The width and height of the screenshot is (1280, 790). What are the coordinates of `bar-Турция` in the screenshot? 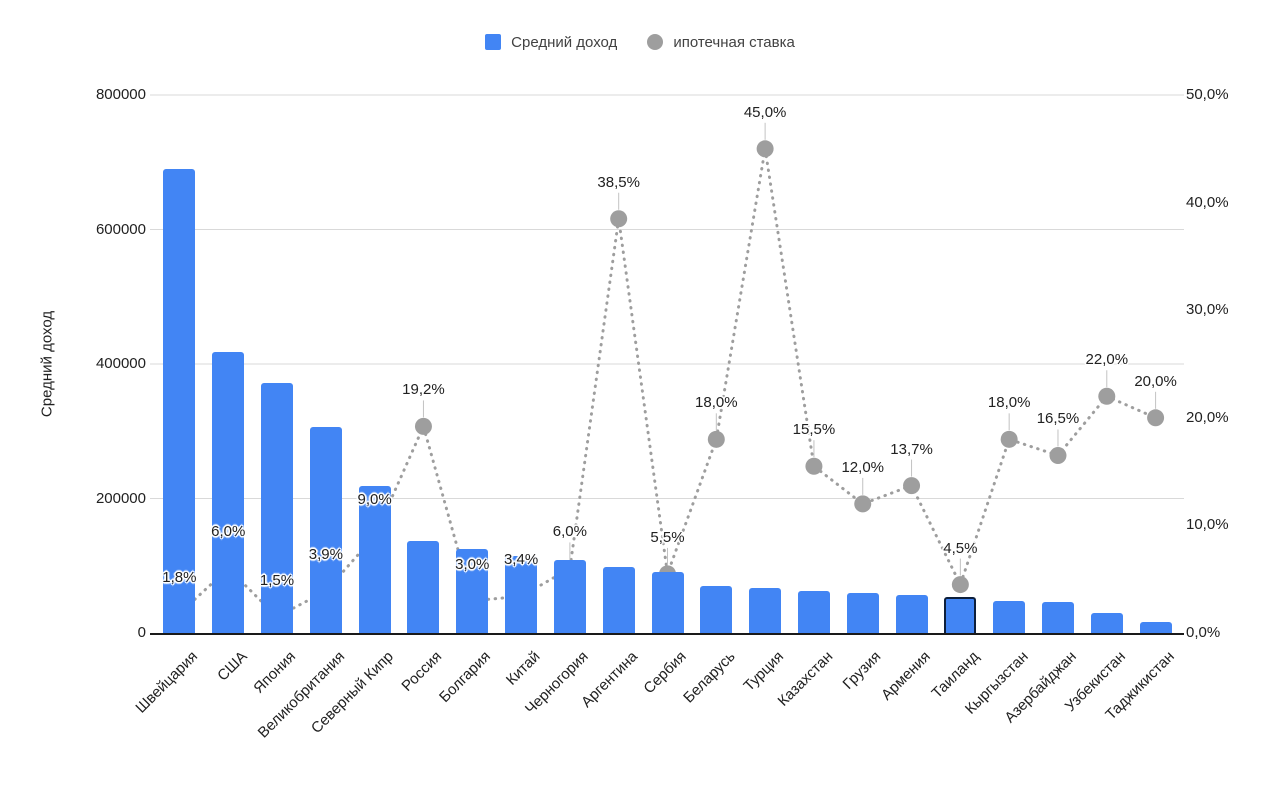 It's located at (765, 610).